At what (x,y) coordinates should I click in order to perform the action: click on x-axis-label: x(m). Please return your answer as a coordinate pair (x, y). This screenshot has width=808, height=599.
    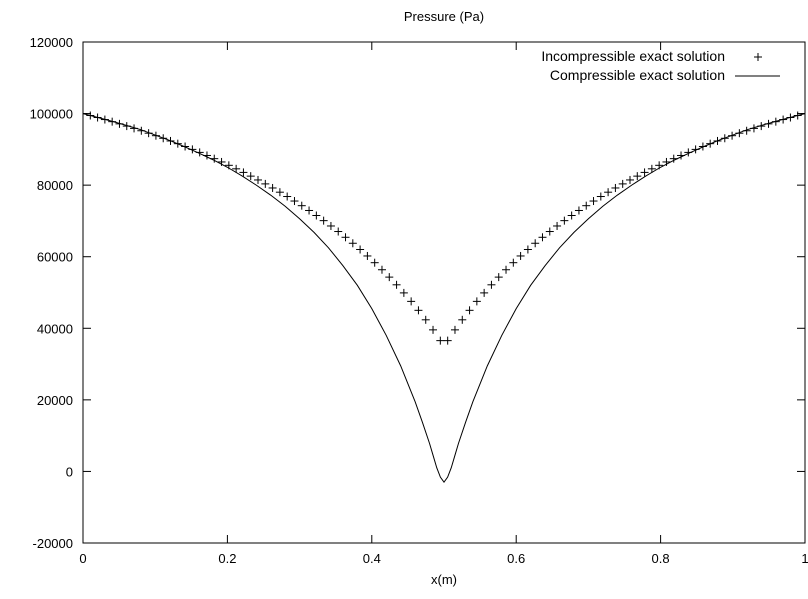
    Looking at the image, I should click on (444, 579).